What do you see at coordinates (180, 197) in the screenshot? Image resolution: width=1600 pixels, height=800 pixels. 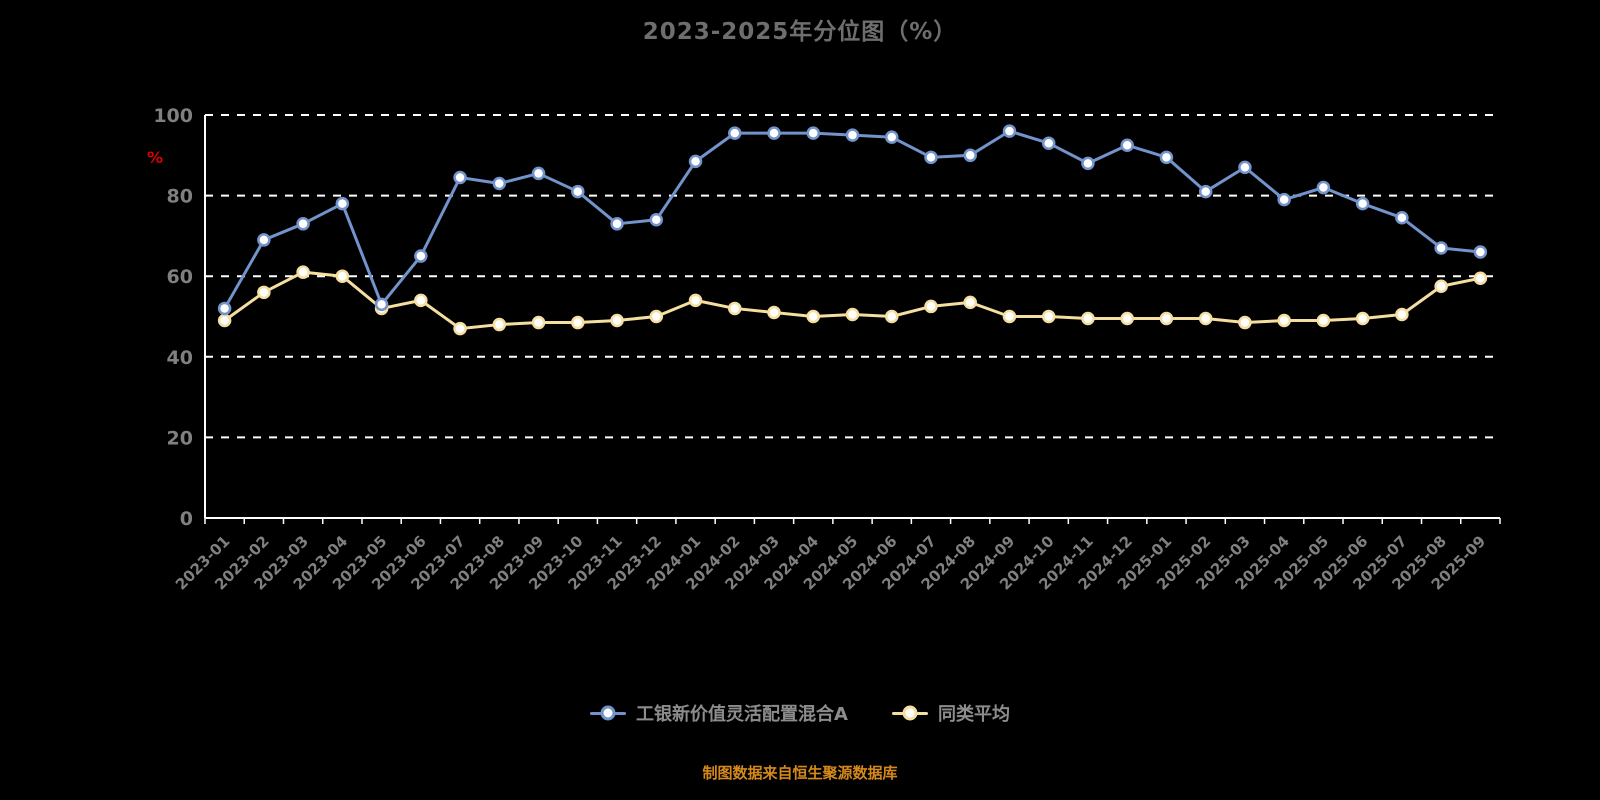 I see `svg-text: 80` at bounding box center [180, 197].